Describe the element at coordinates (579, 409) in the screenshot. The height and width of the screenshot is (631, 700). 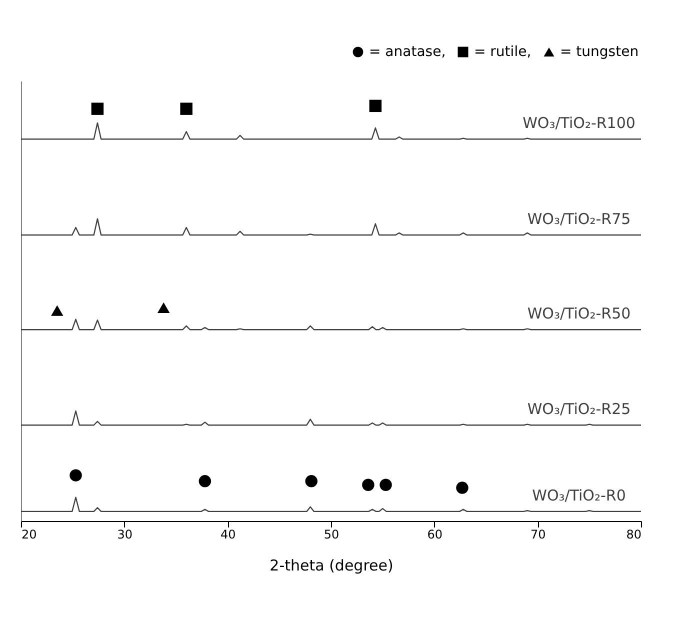
I see `series-label: WO₃/TiO₂-R25` at that location.